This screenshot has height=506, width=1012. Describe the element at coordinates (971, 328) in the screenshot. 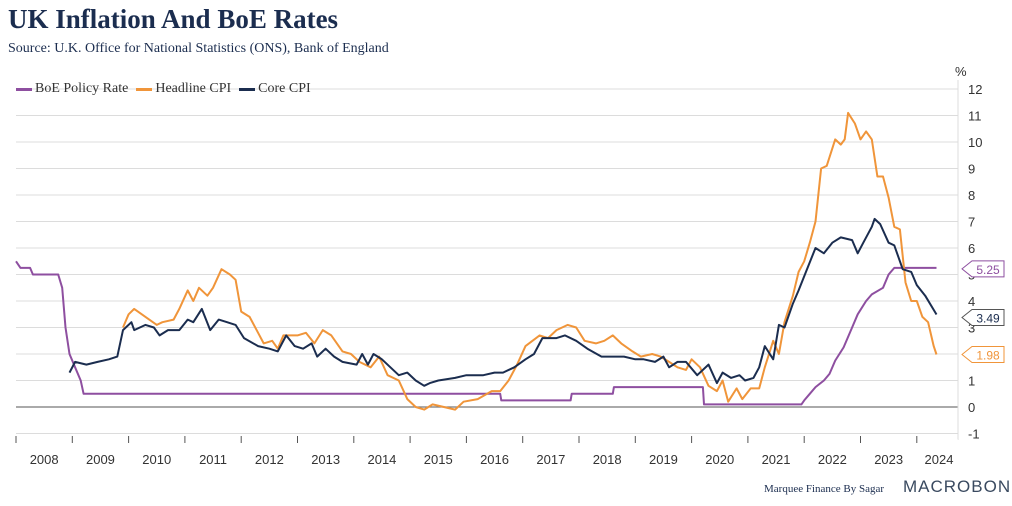

I see `y-tick-label: 3` at that location.